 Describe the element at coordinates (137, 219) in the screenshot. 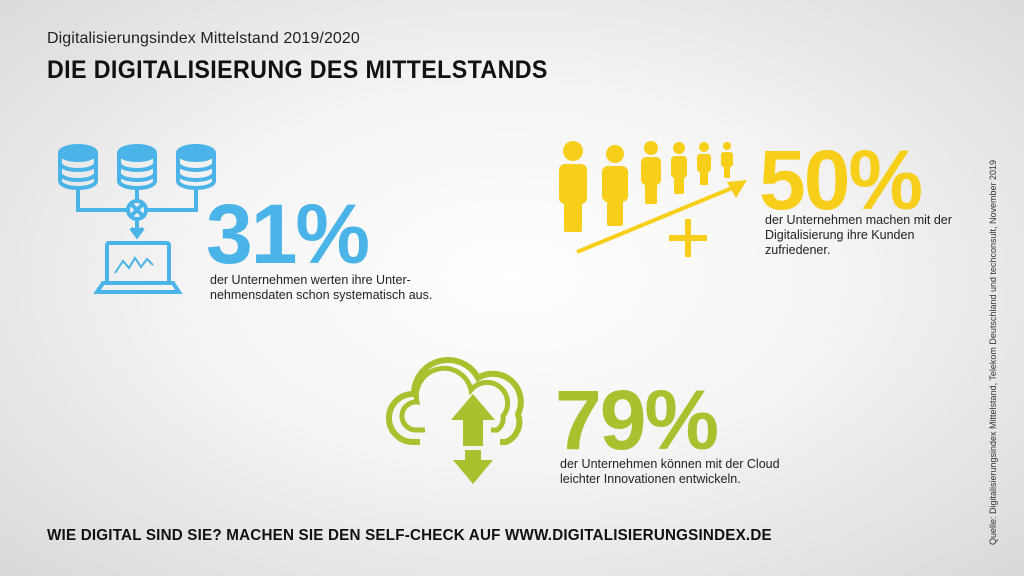

I see `database-laptop-icon` at that location.